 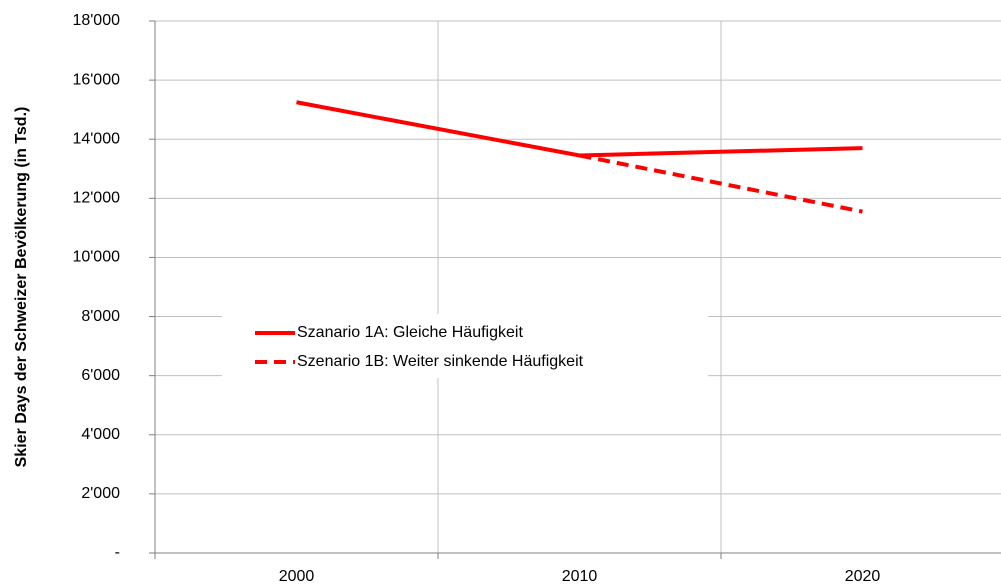 I want to click on x-tick-label: 2020, so click(x=863, y=576).